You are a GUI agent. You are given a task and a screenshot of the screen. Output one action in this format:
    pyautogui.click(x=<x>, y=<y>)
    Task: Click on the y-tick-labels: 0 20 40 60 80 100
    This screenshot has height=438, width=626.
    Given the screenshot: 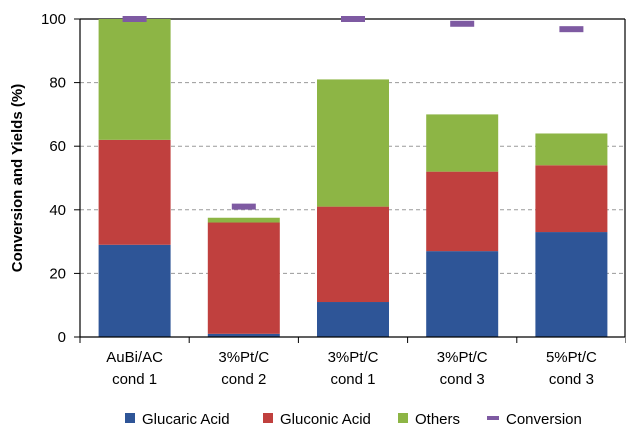 What is the action you would take?
    pyautogui.click(x=60, y=178)
    